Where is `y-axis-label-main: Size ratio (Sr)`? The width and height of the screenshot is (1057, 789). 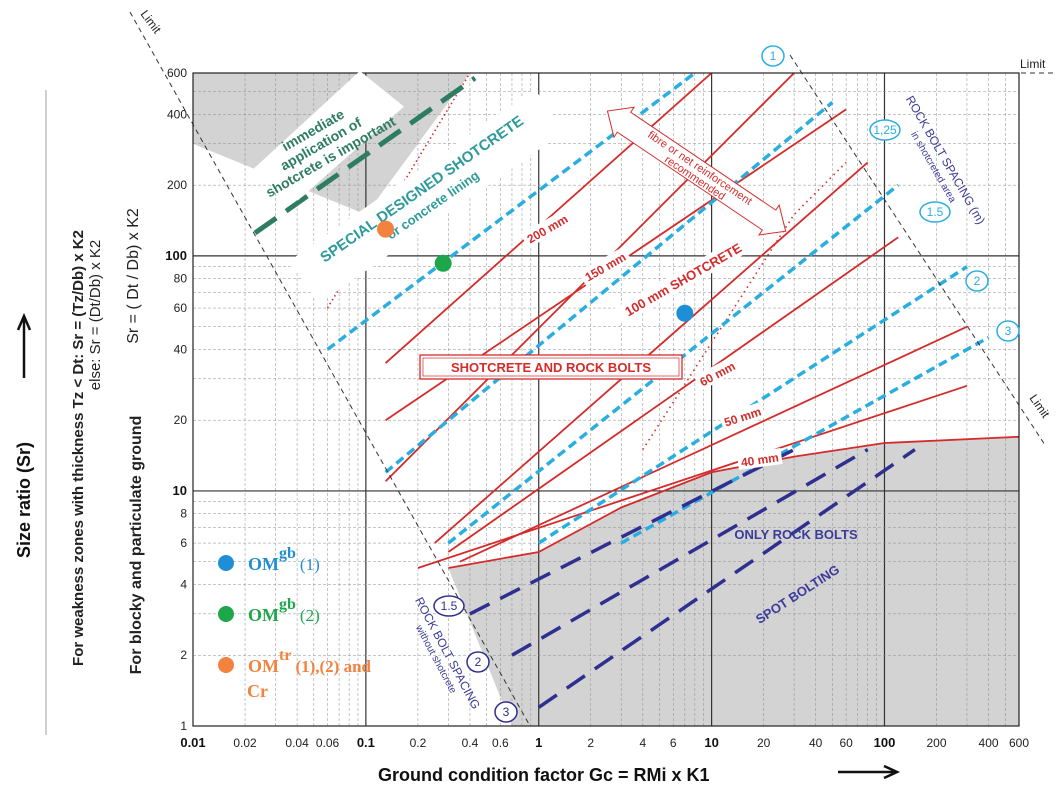 y-axis-label-main: Size ratio (Sr) is located at coordinates (24, 500).